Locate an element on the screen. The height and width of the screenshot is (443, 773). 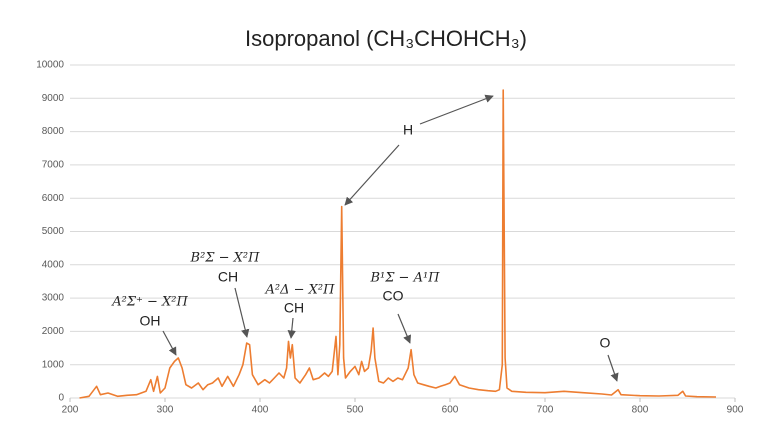
y-tick-label: 9000 is located at coordinates (53, 98).